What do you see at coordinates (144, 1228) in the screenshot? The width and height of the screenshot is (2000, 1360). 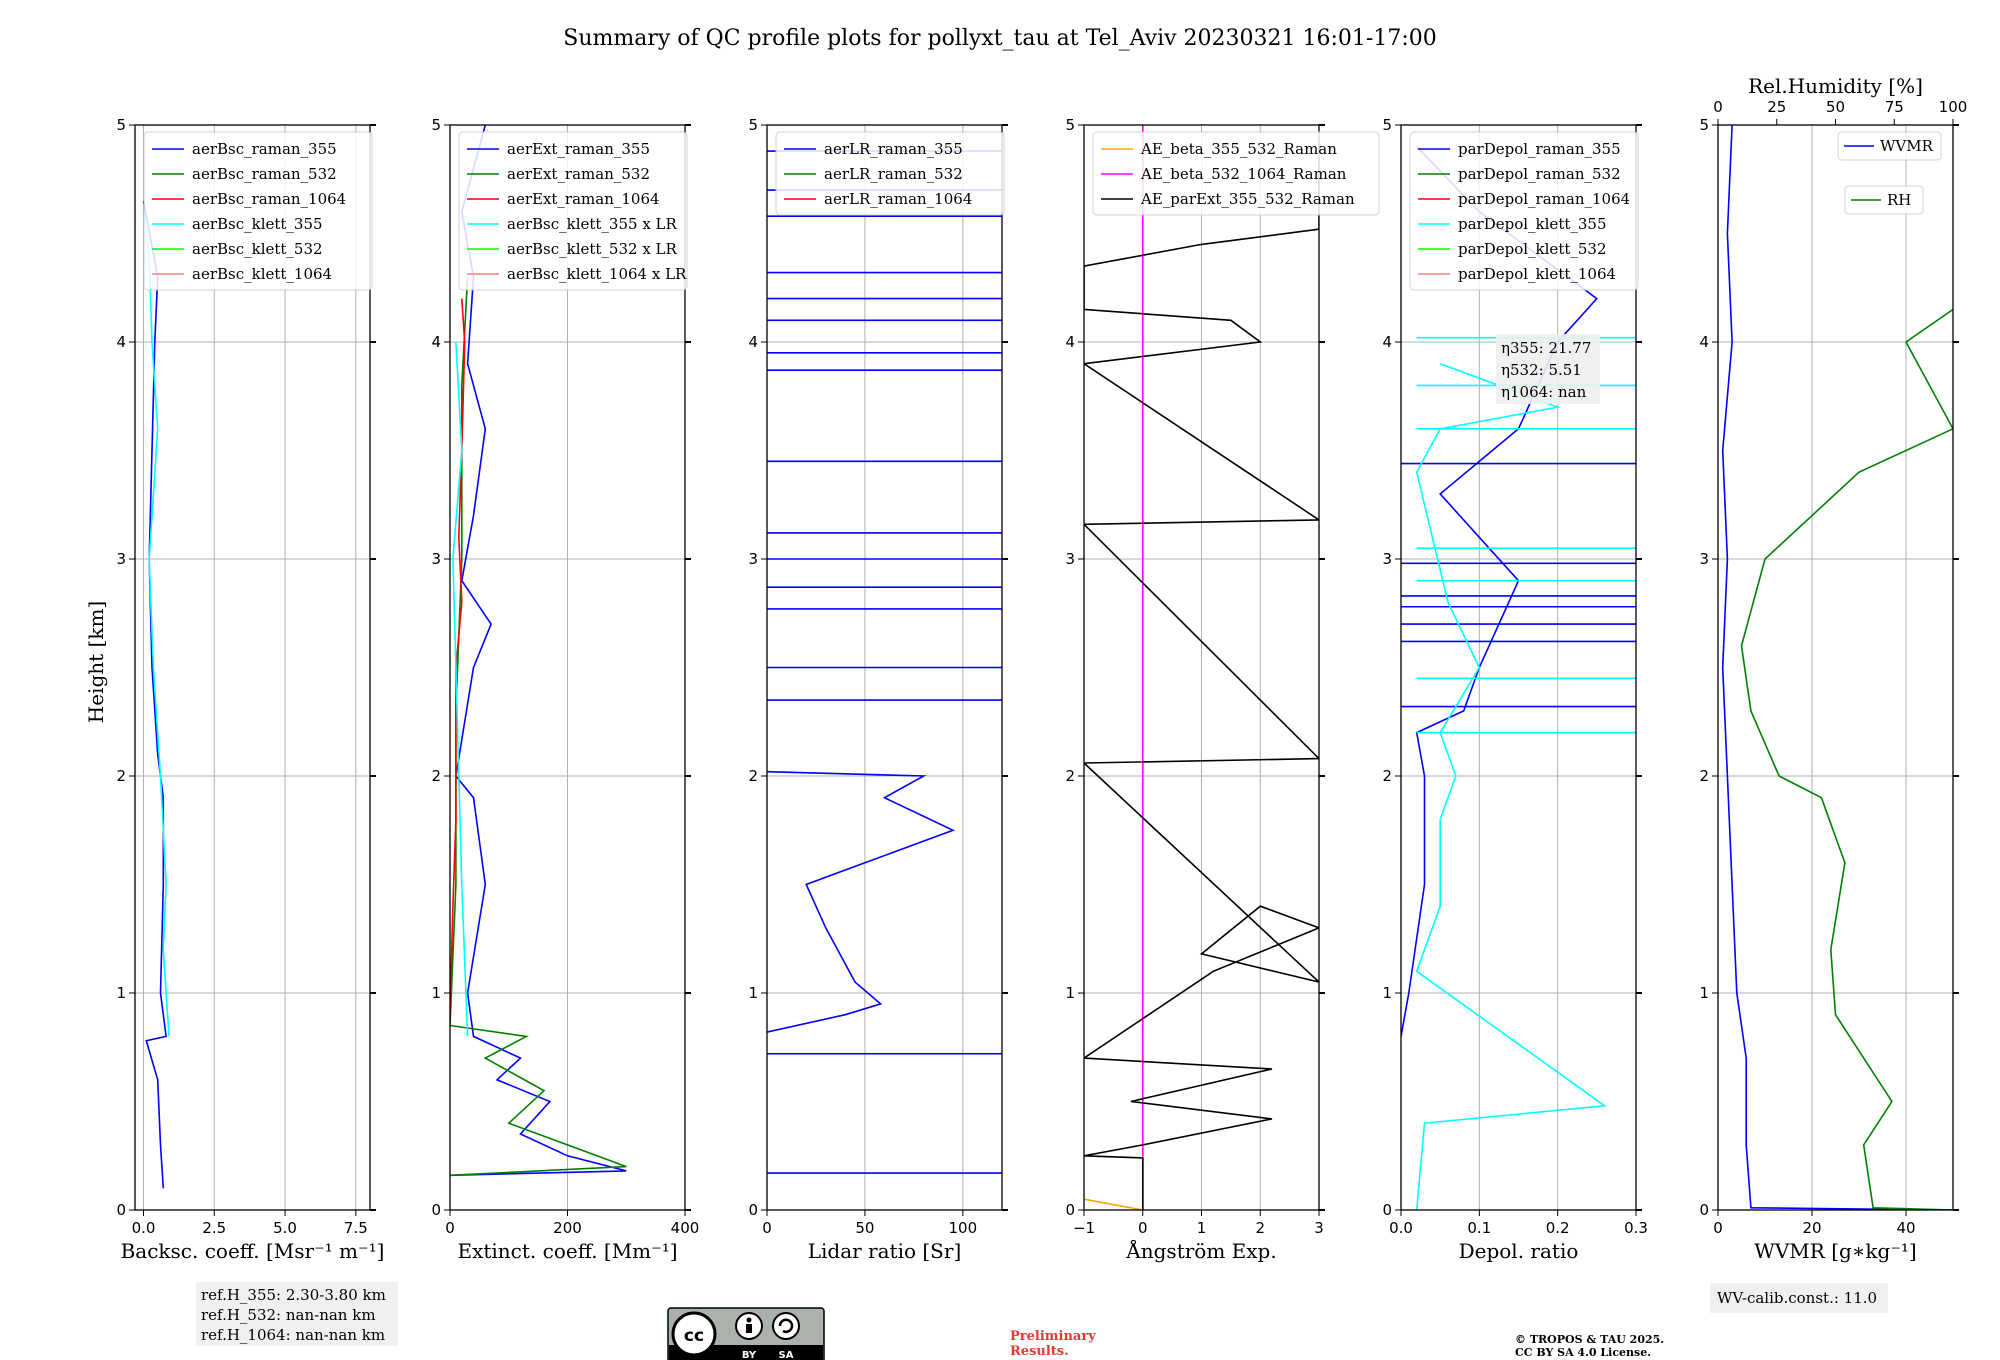 I see `x-tick-label: 0.0` at bounding box center [144, 1228].